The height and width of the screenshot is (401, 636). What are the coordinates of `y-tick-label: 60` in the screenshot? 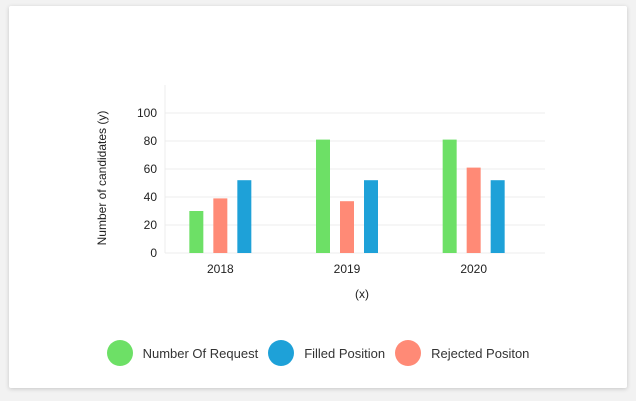 It's located at (151, 169).